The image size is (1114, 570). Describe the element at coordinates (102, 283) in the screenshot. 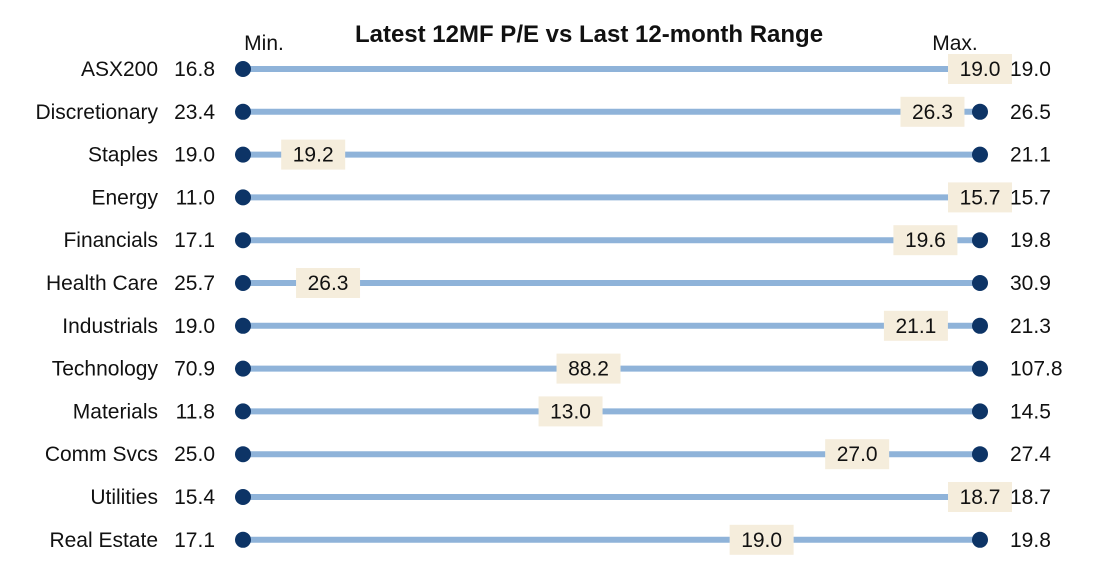

I see `category-label: Health Care` at that location.